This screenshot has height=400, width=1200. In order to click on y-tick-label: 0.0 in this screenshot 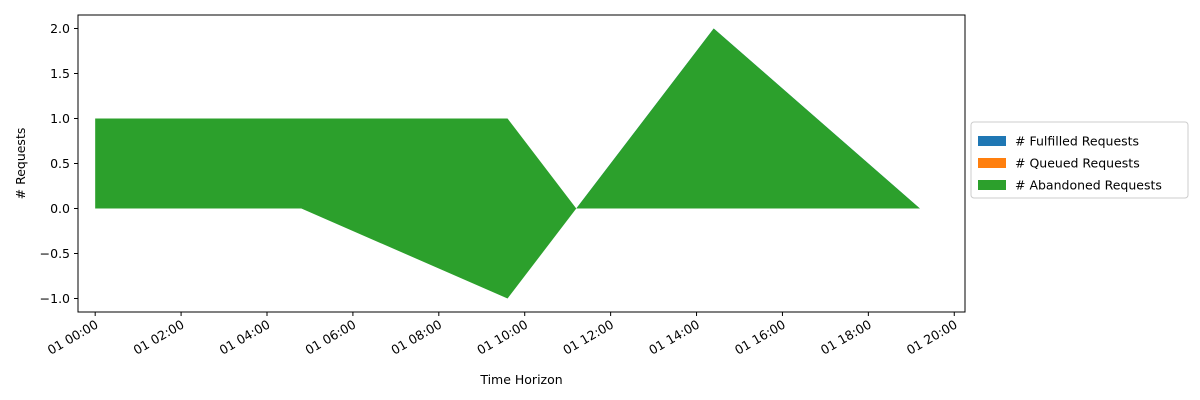, I will do `click(60, 208)`.